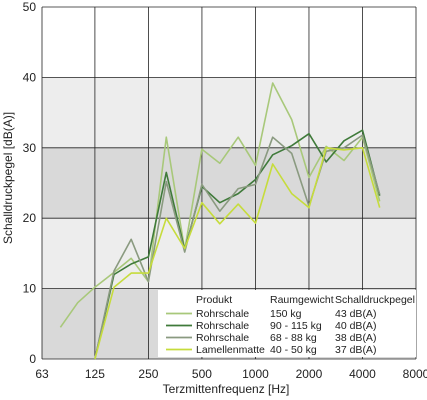 The image size is (427, 400). What do you see at coordinates (286, 314) in the screenshot?
I see `legend-weight: 150 kg` at bounding box center [286, 314].